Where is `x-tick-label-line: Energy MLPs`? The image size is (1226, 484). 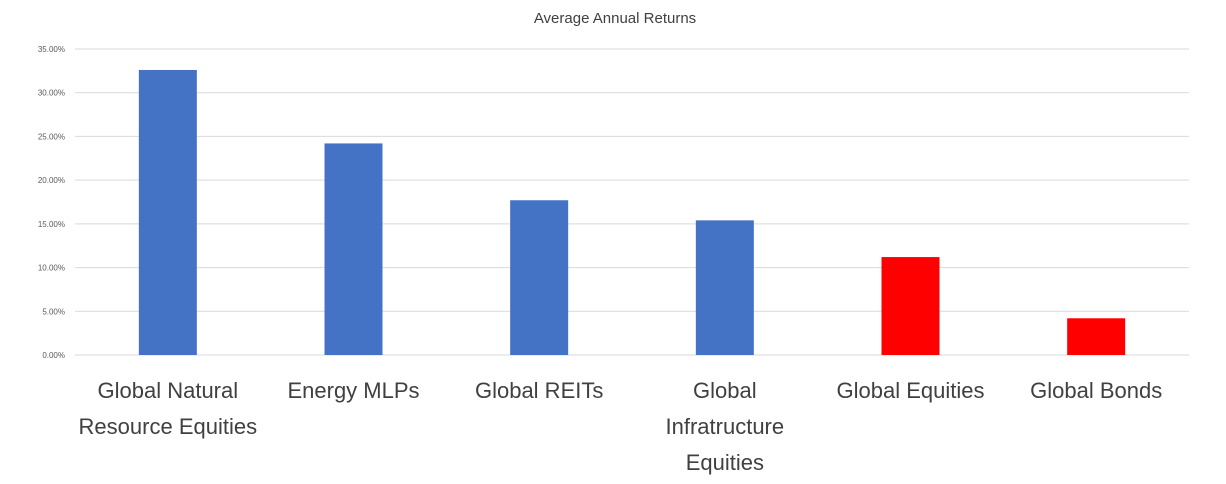
x-tick-label-line: Energy MLPs is located at coordinates (353, 390).